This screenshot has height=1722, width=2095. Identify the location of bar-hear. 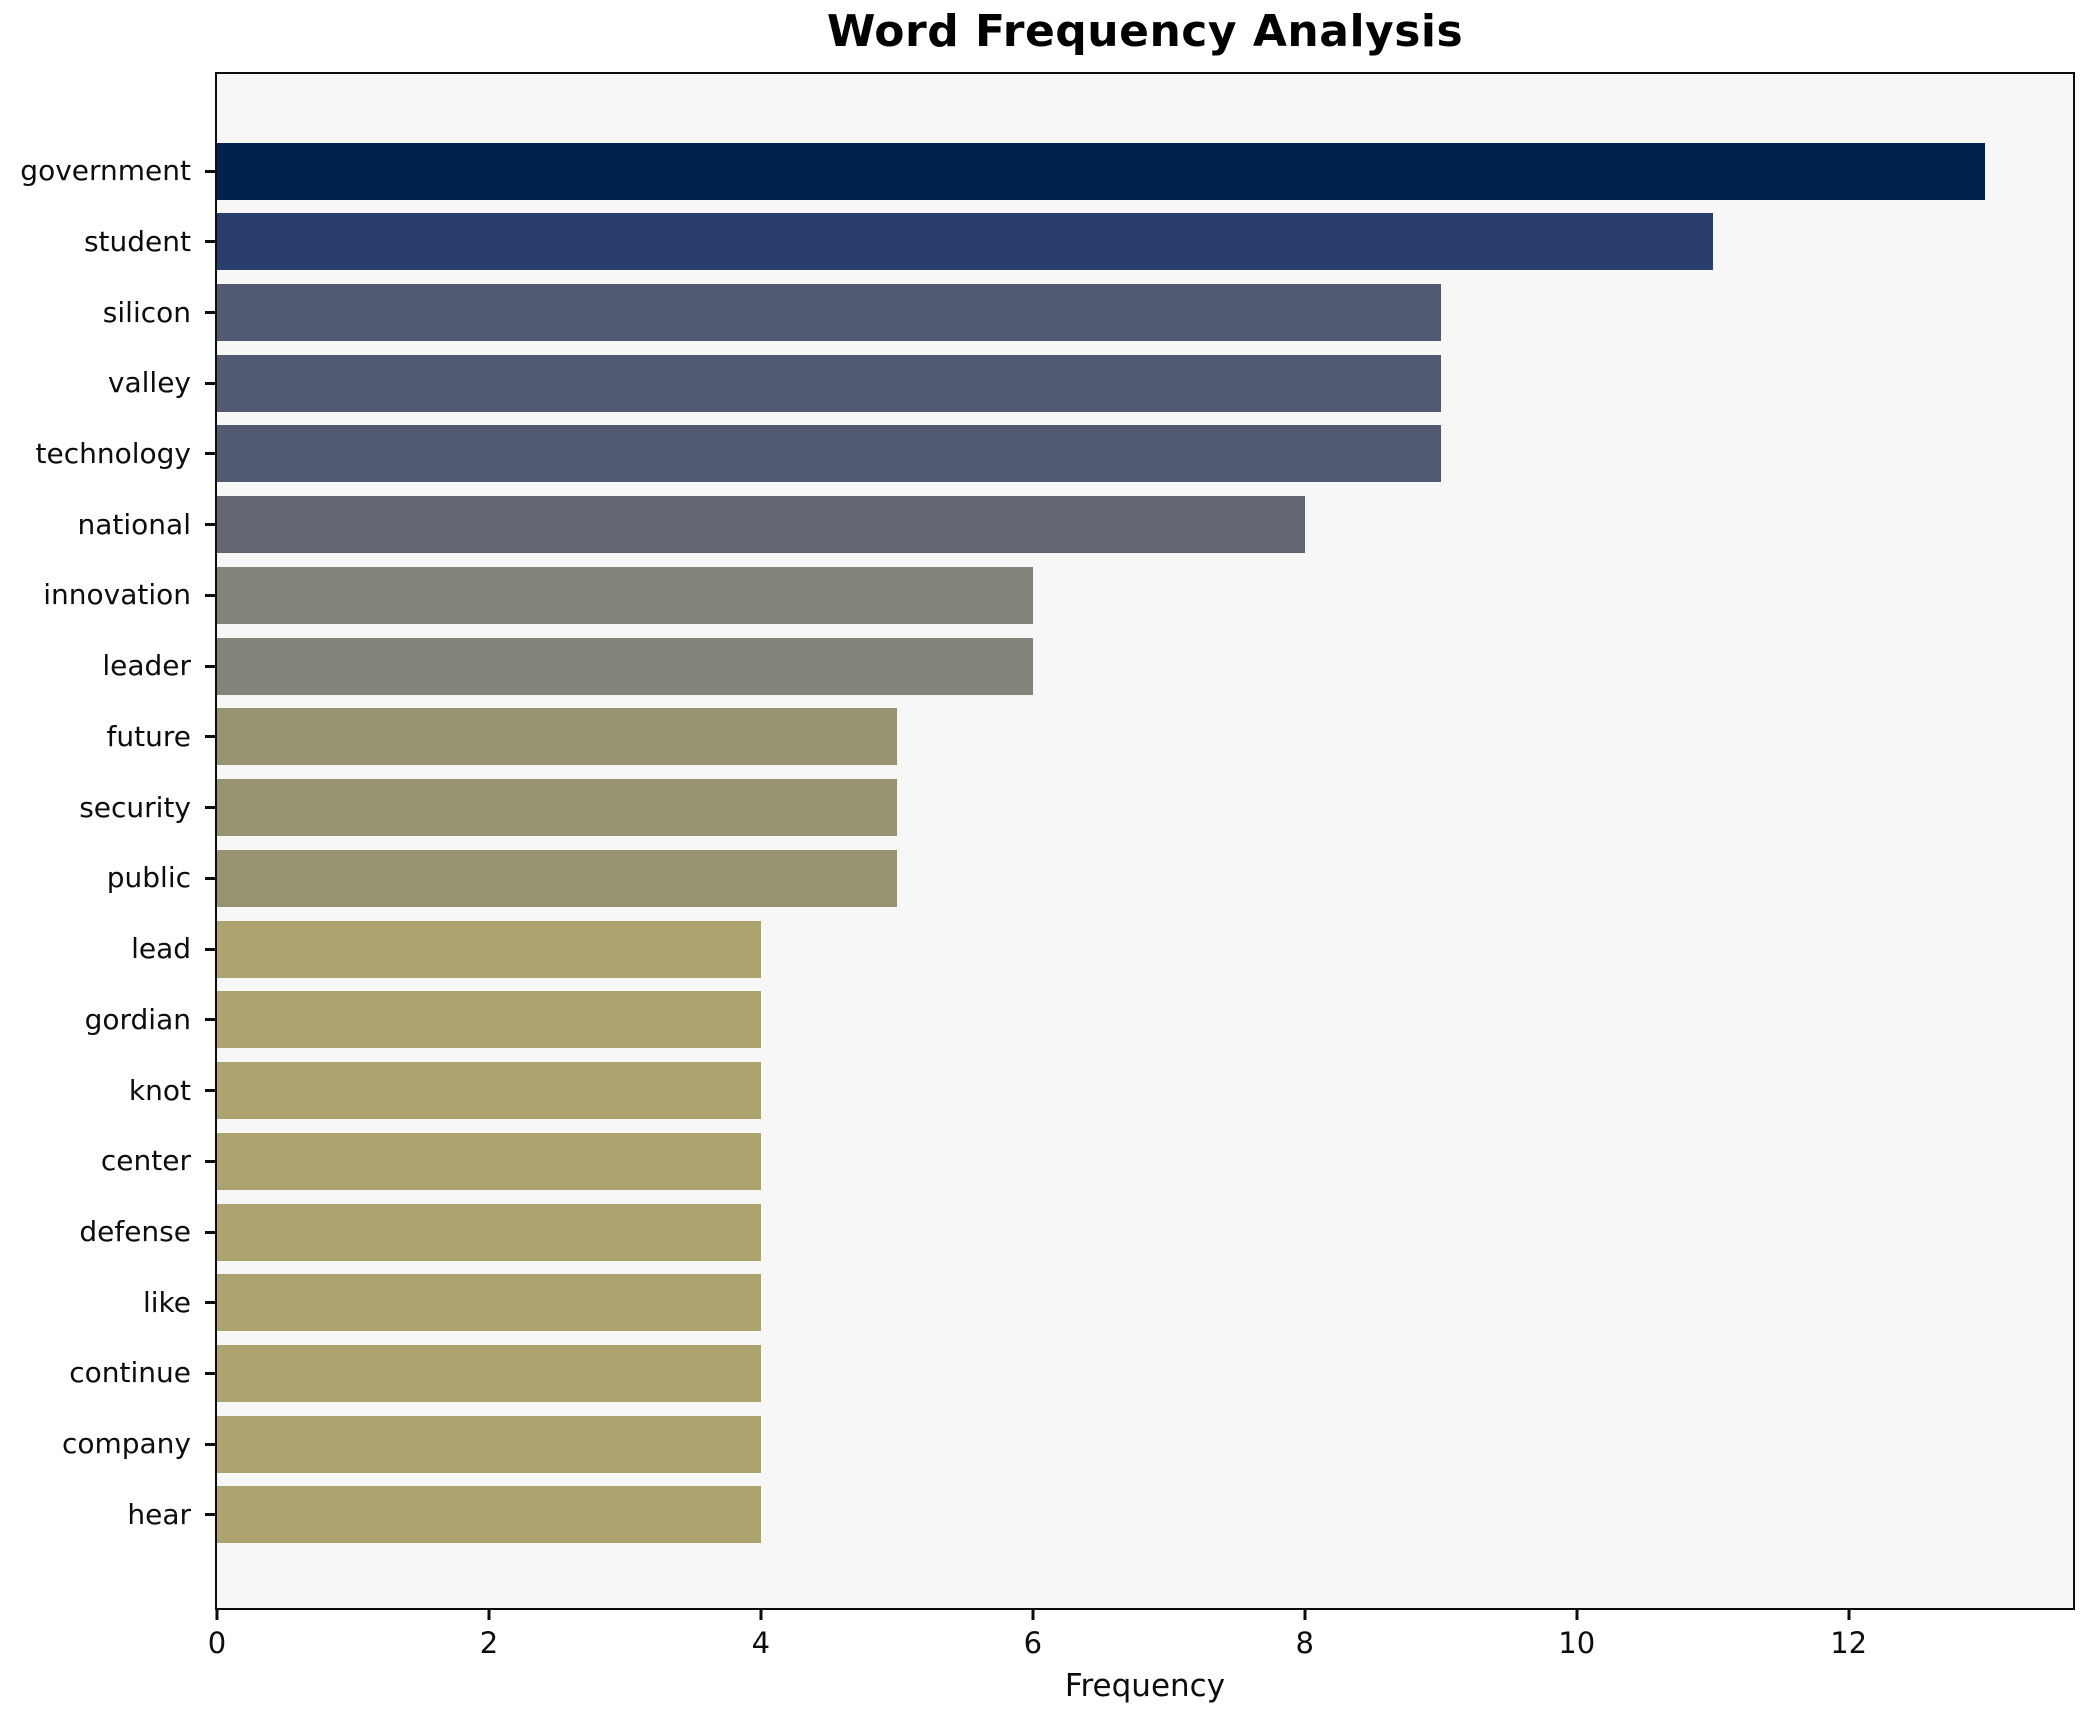
(489, 1515).